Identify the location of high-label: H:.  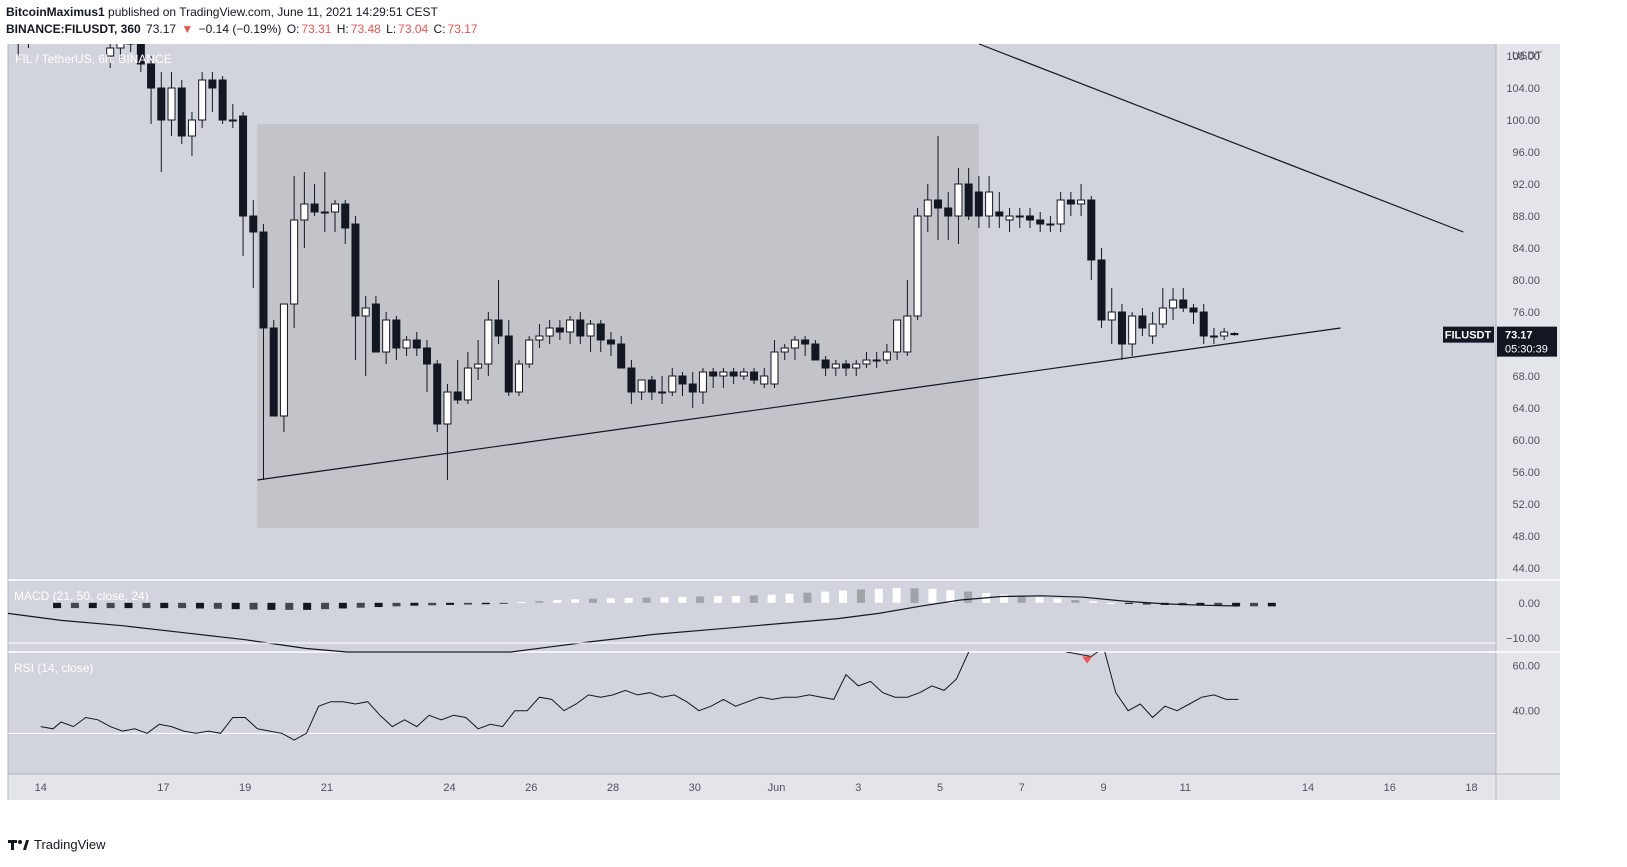
(342, 29).